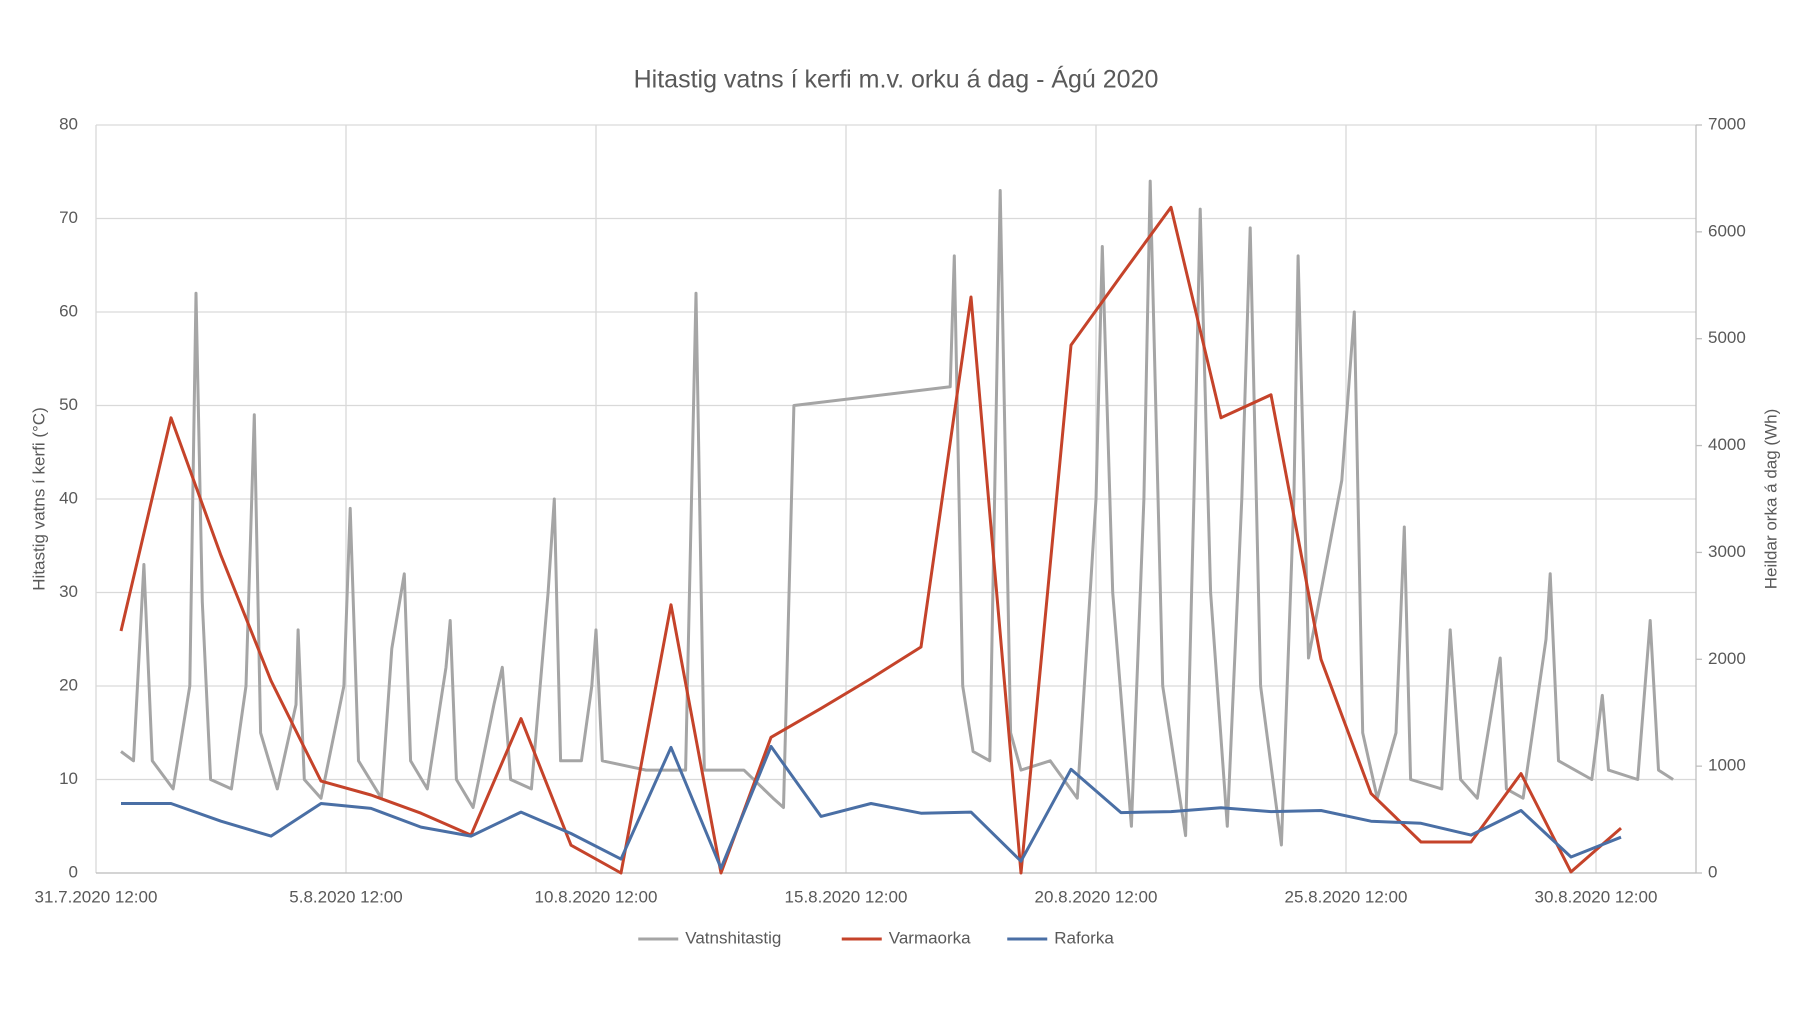 This screenshot has width=1800, height=1018. What do you see at coordinates (930, 937) in the screenshot?
I see `legend-label: Varmaorka` at bounding box center [930, 937].